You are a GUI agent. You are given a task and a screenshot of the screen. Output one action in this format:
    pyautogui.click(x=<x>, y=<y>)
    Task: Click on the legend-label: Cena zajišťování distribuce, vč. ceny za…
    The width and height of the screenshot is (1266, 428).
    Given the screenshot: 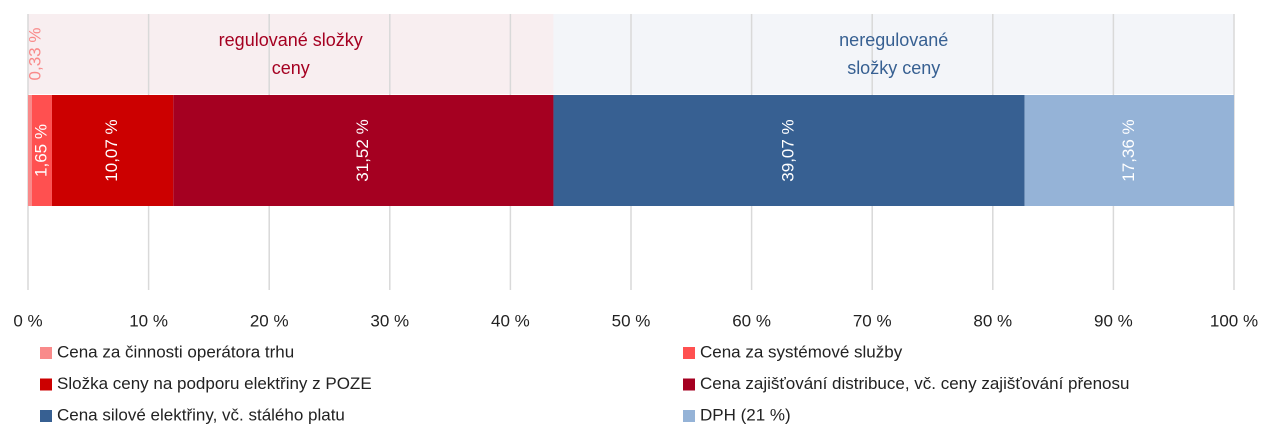 What is the action you would take?
    pyautogui.click(x=914, y=383)
    